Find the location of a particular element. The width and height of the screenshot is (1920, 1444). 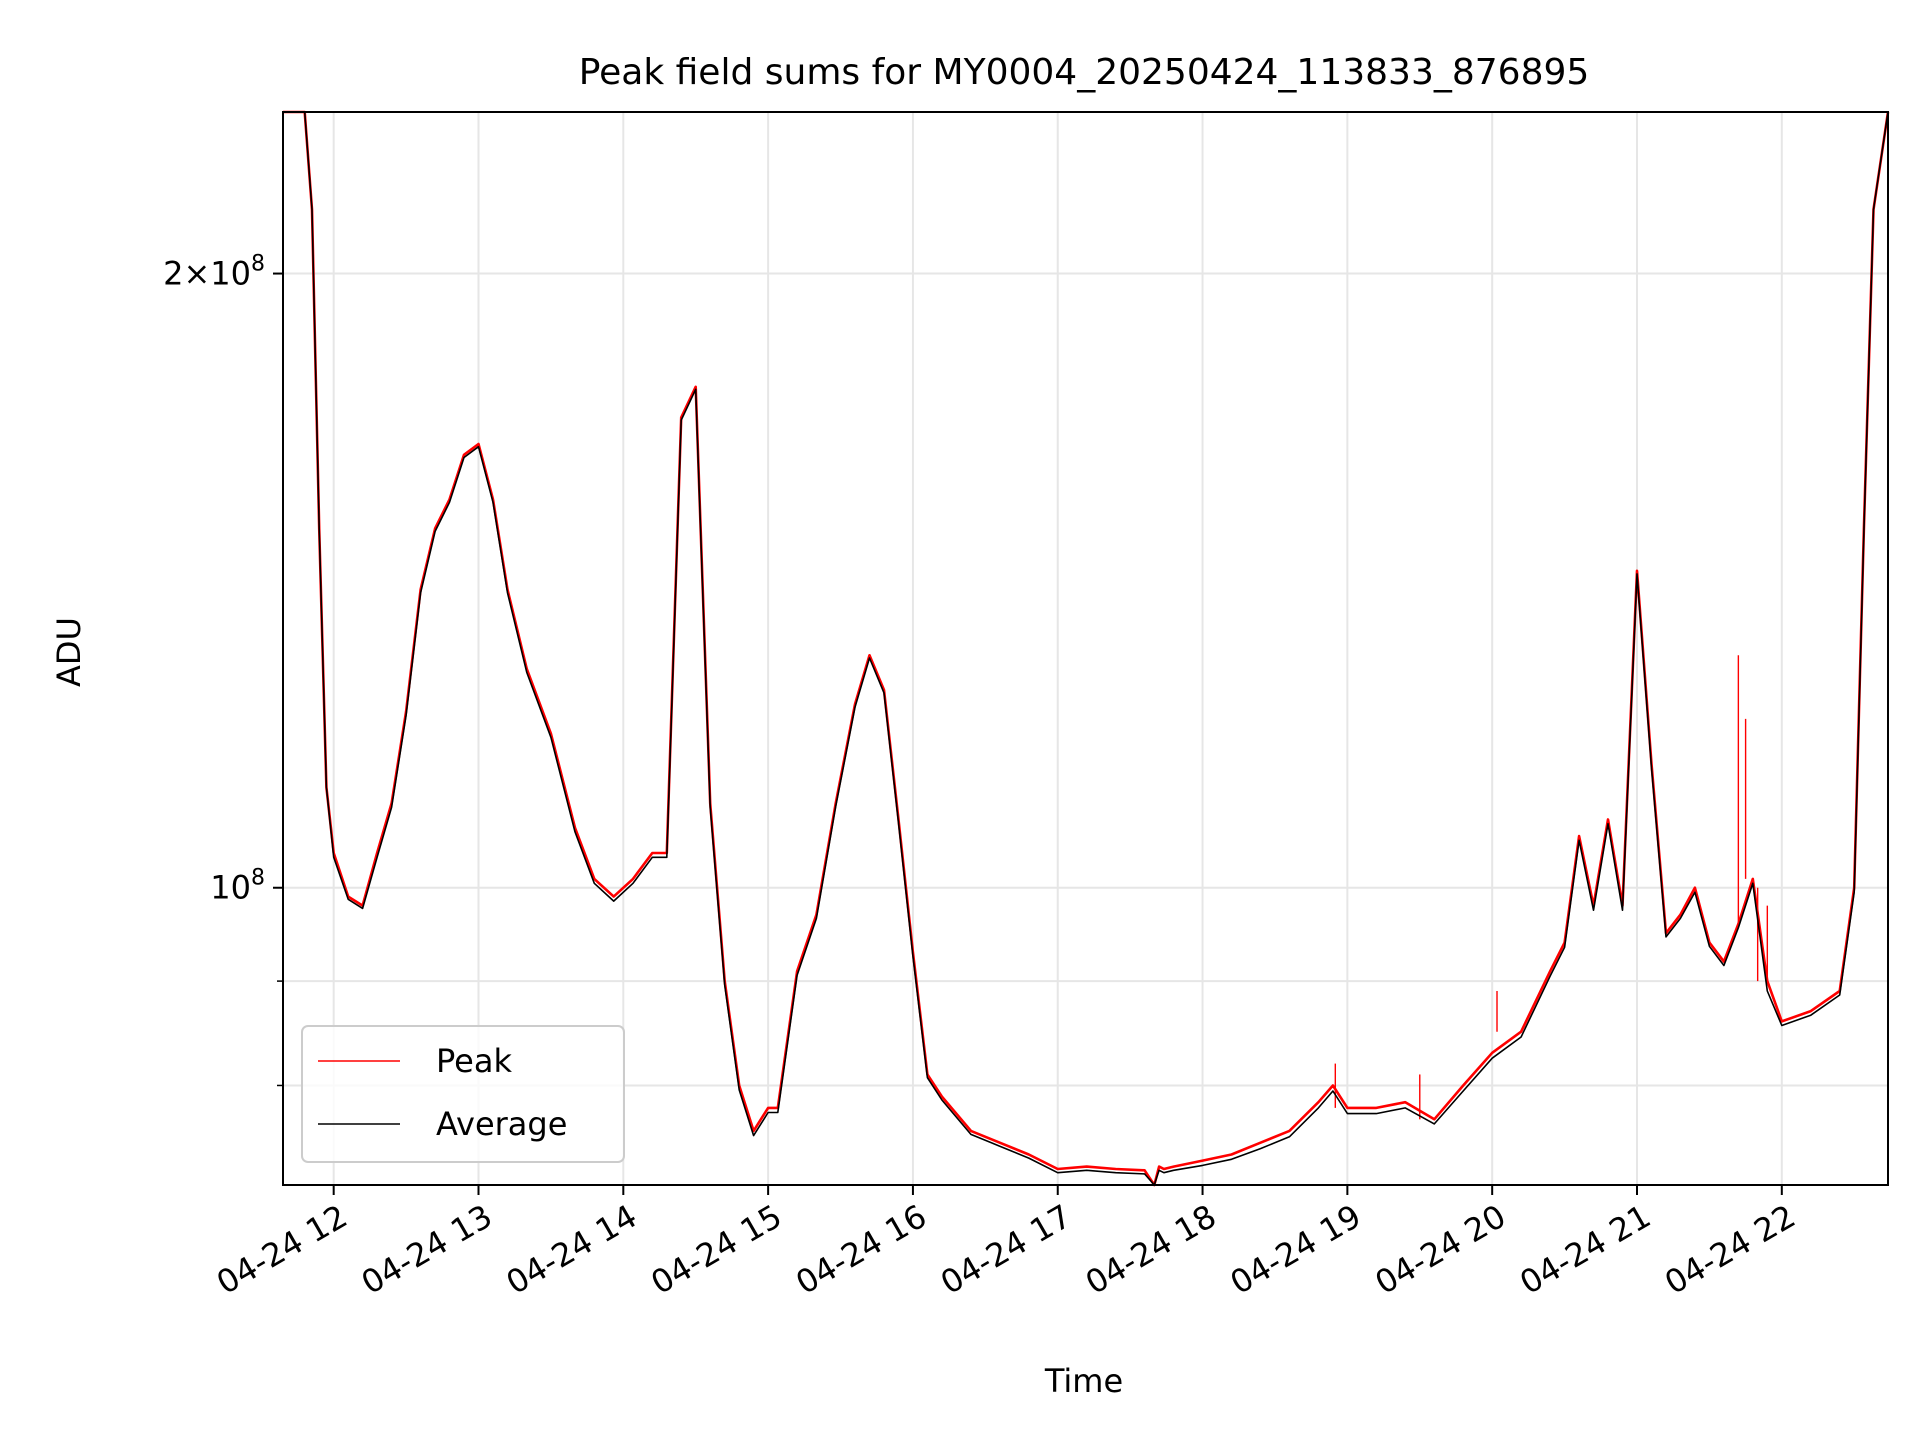

y-axis: 108 2×108 is located at coordinates (223, 669).